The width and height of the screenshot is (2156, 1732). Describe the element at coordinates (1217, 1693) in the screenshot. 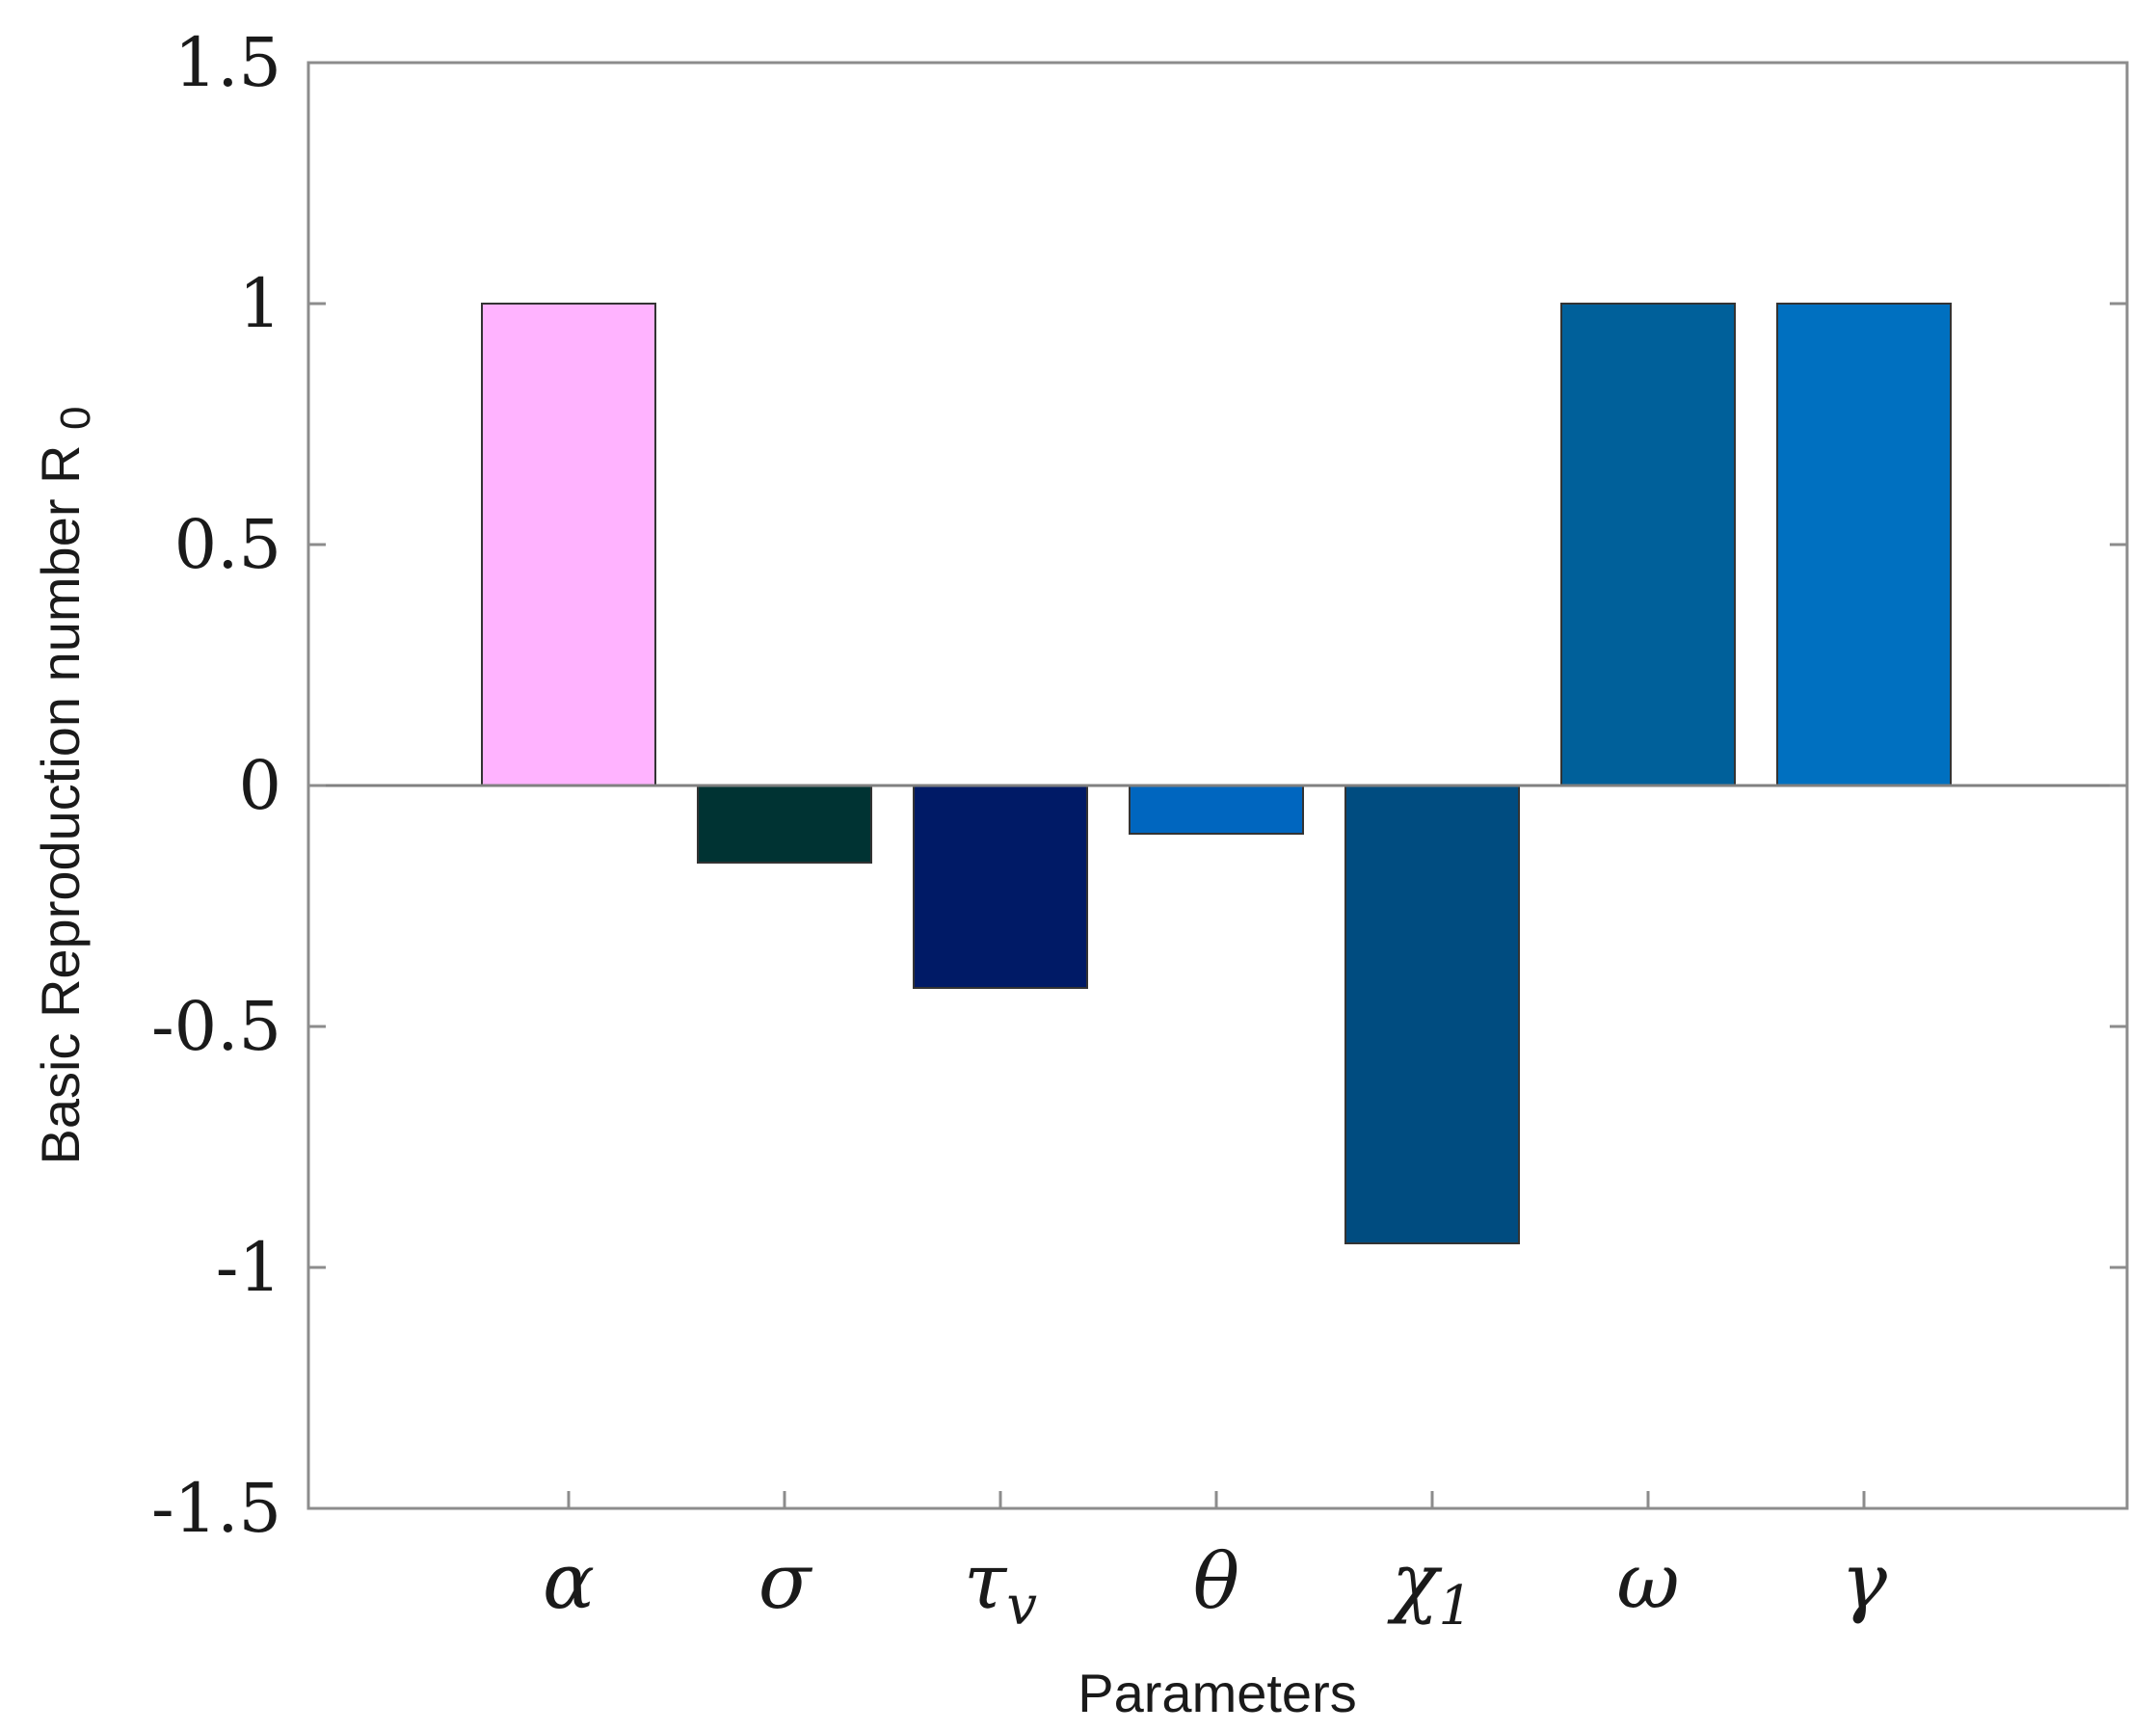

I see `x-axis-title: Parameters` at that location.